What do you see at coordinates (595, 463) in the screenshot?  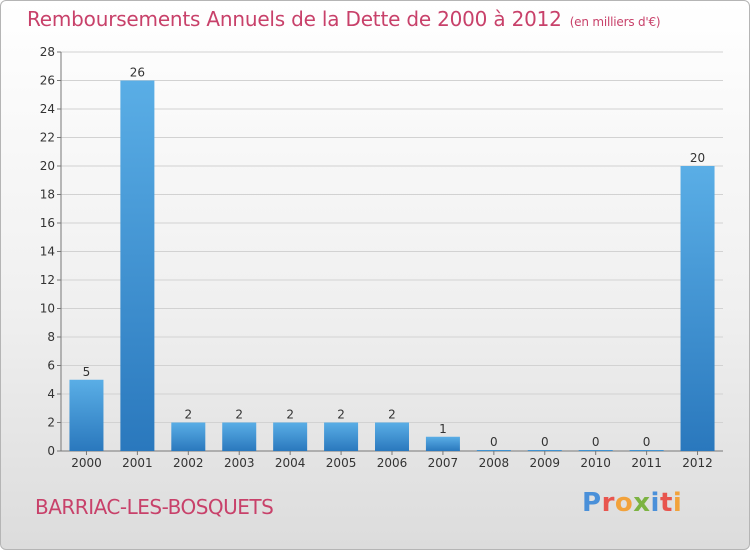 I see `x-tick-label: 2010` at bounding box center [595, 463].